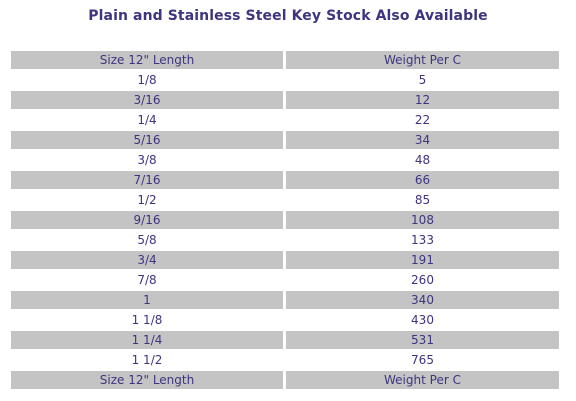  I want to click on table-row: 1/4 22, so click(285, 120).